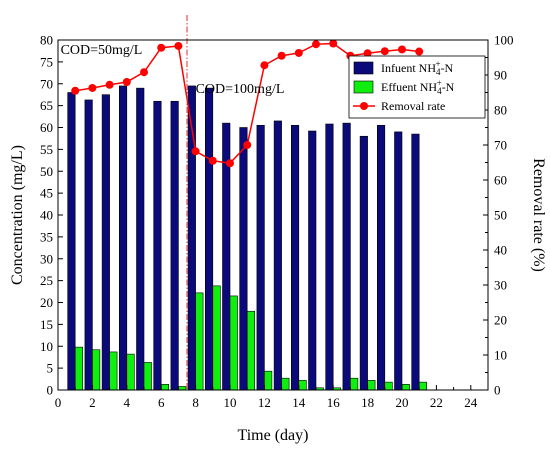 This screenshot has width=550, height=452. Describe the element at coordinates (413, 106) in the screenshot. I see `legend-label-part: Removal rate` at that location.